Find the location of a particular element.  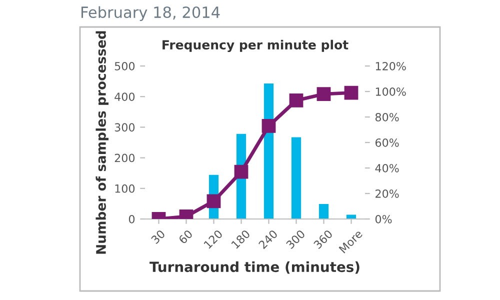

x-tick-label: 30 is located at coordinates (158, 236).